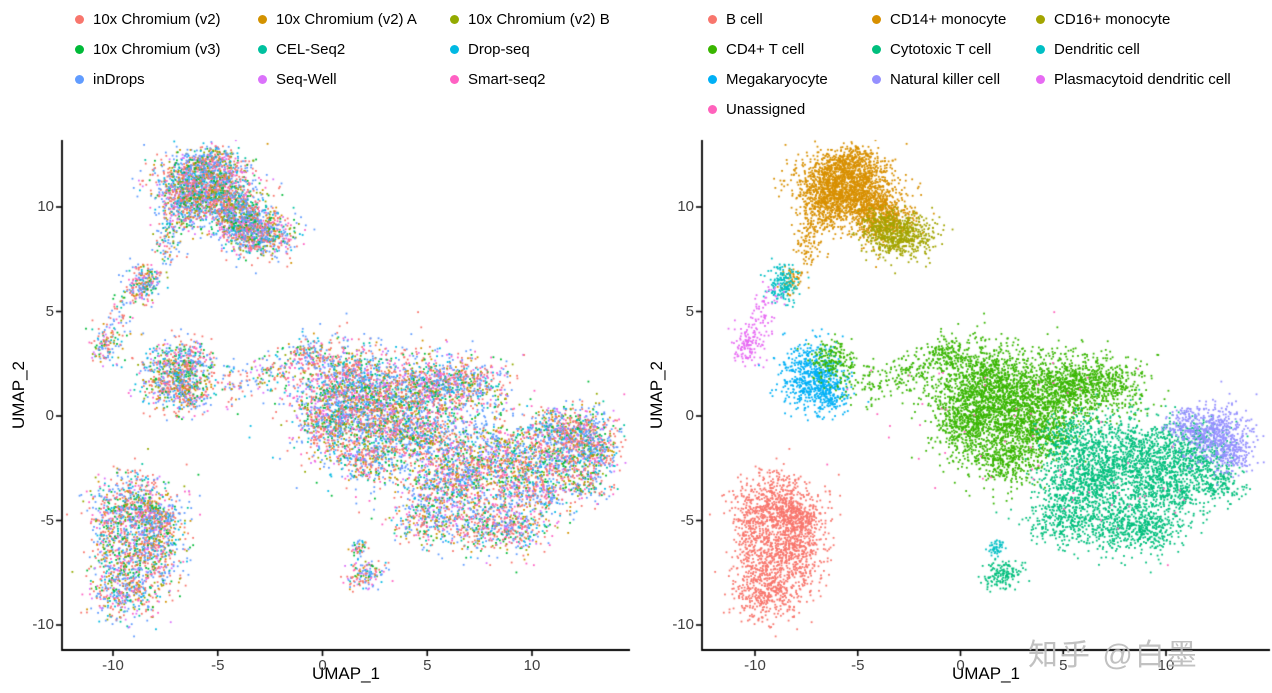  I want to click on legend-item: 10x Chromium (v3), so click(148, 49).